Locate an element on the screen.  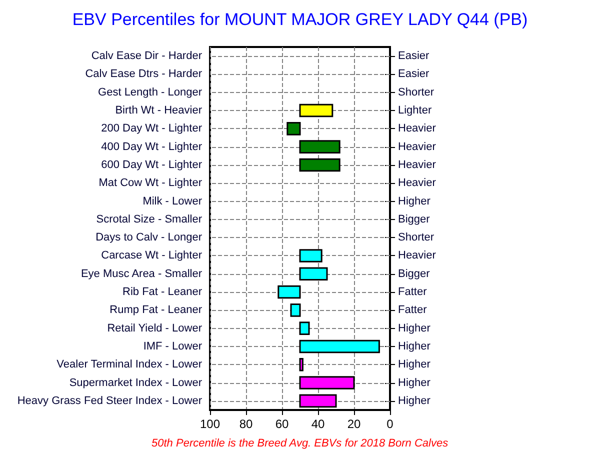
x-tick-label: 20 is located at coordinates (354, 424).